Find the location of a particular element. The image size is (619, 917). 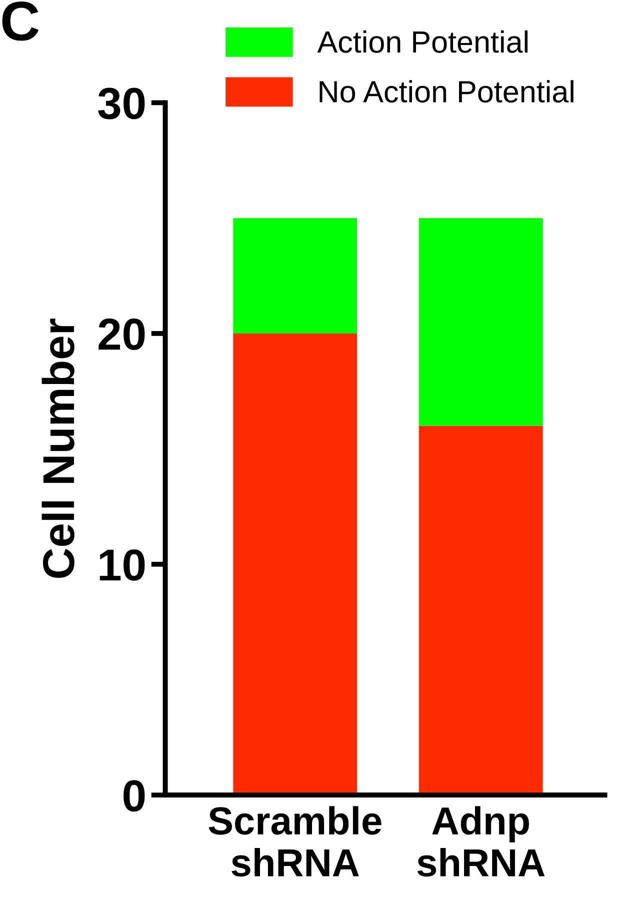

text: C is located at coordinates (20, 21).